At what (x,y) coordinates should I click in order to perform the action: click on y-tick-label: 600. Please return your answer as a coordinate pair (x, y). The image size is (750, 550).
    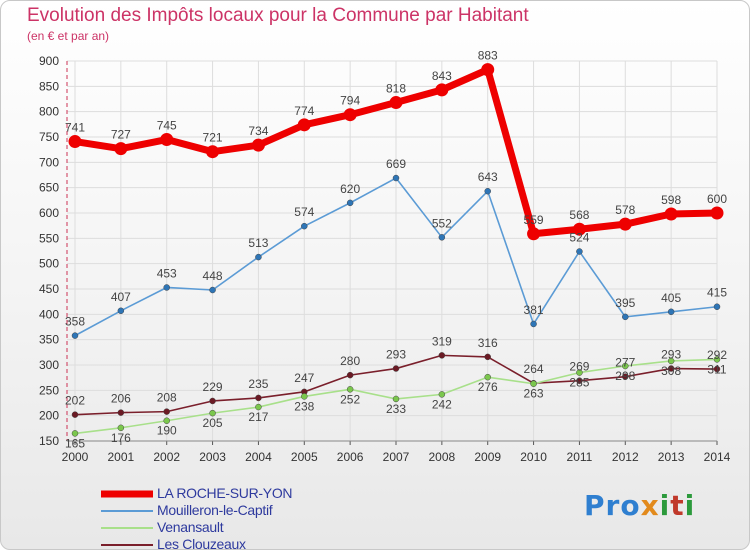
    Looking at the image, I should click on (49, 213).